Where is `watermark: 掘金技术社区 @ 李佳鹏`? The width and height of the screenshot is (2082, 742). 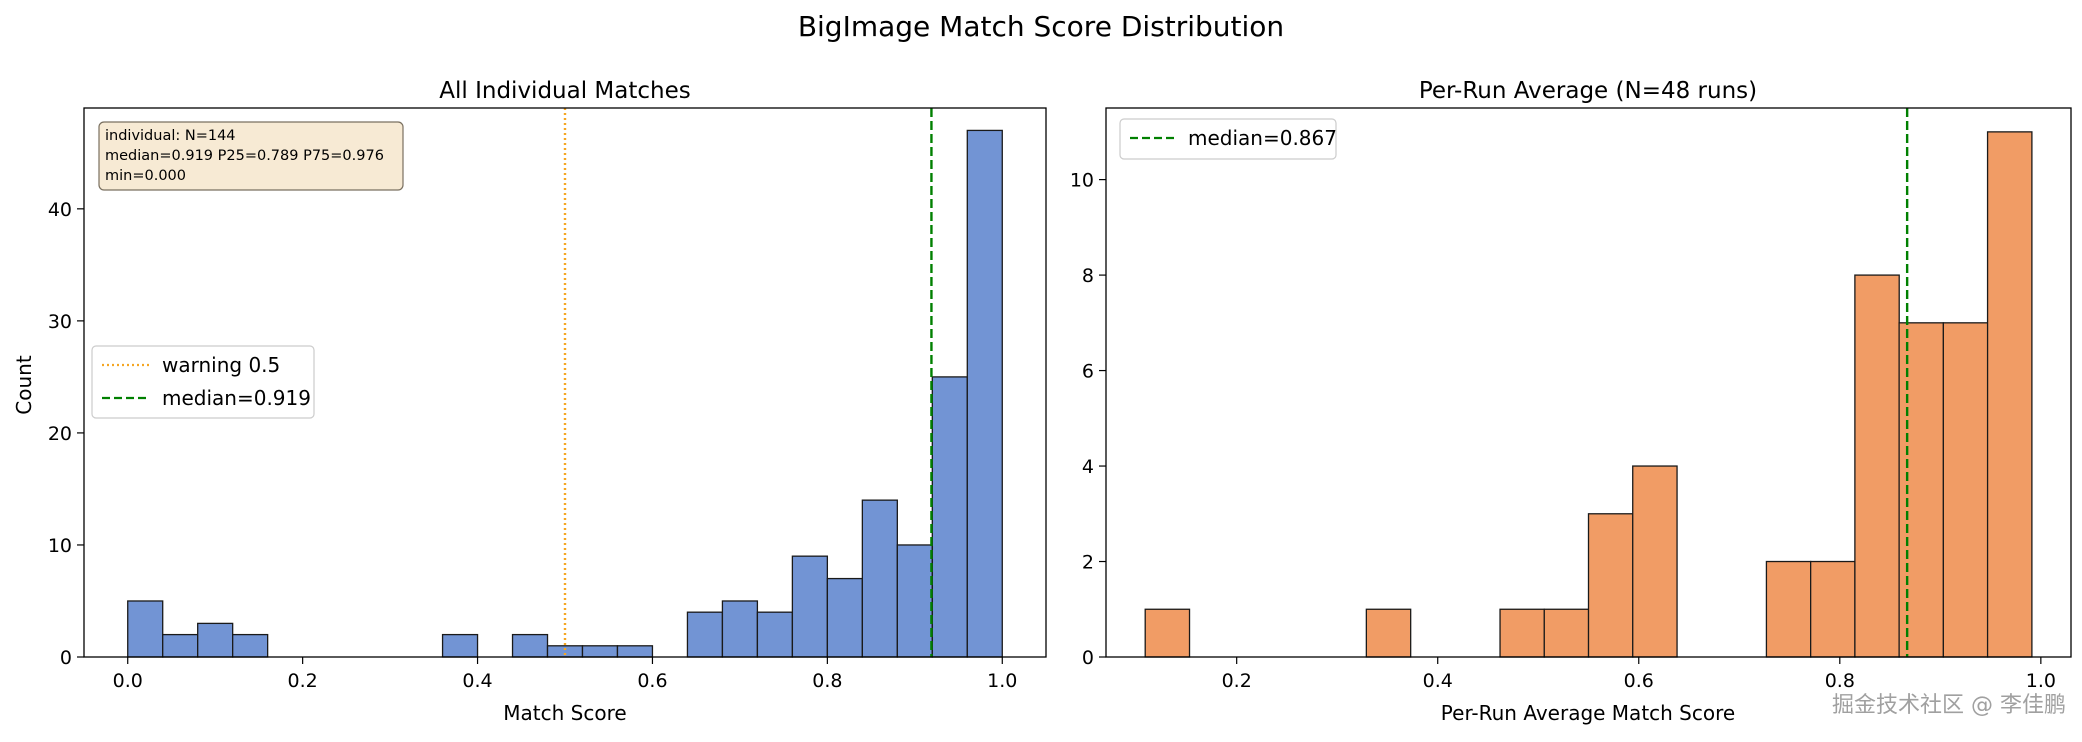 watermark: 掘金技术社区 @ 李佳鹏 is located at coordinates (1949, 705).